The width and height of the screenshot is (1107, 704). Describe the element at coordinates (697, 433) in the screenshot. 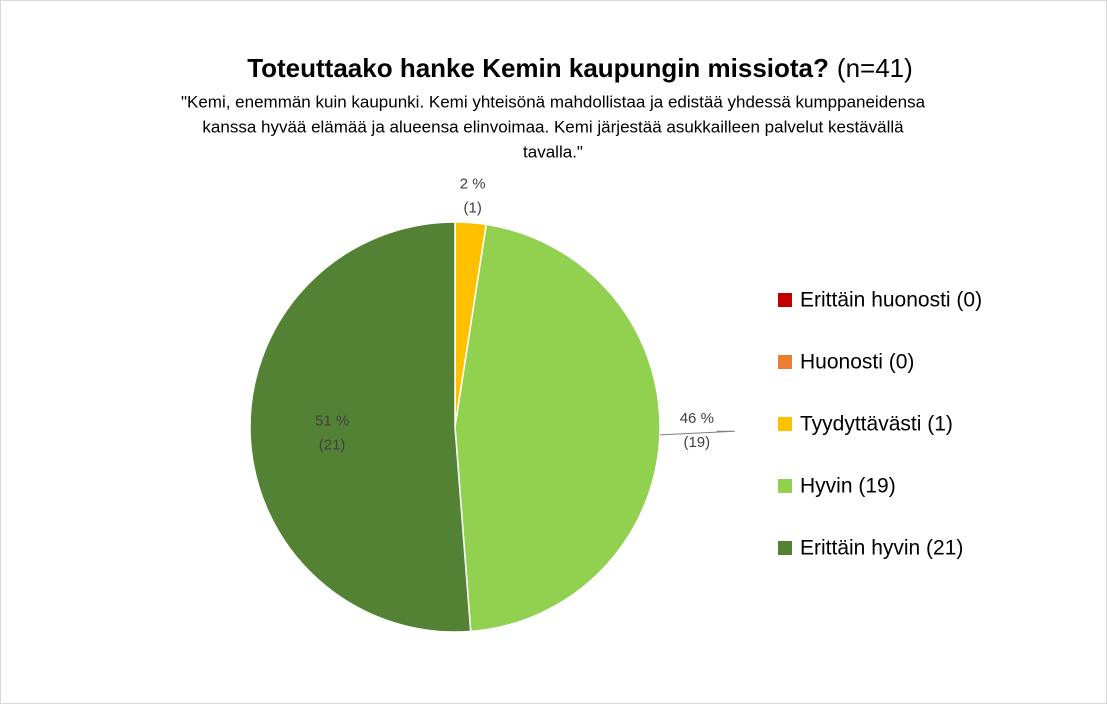

I see `leader-line` at that location.